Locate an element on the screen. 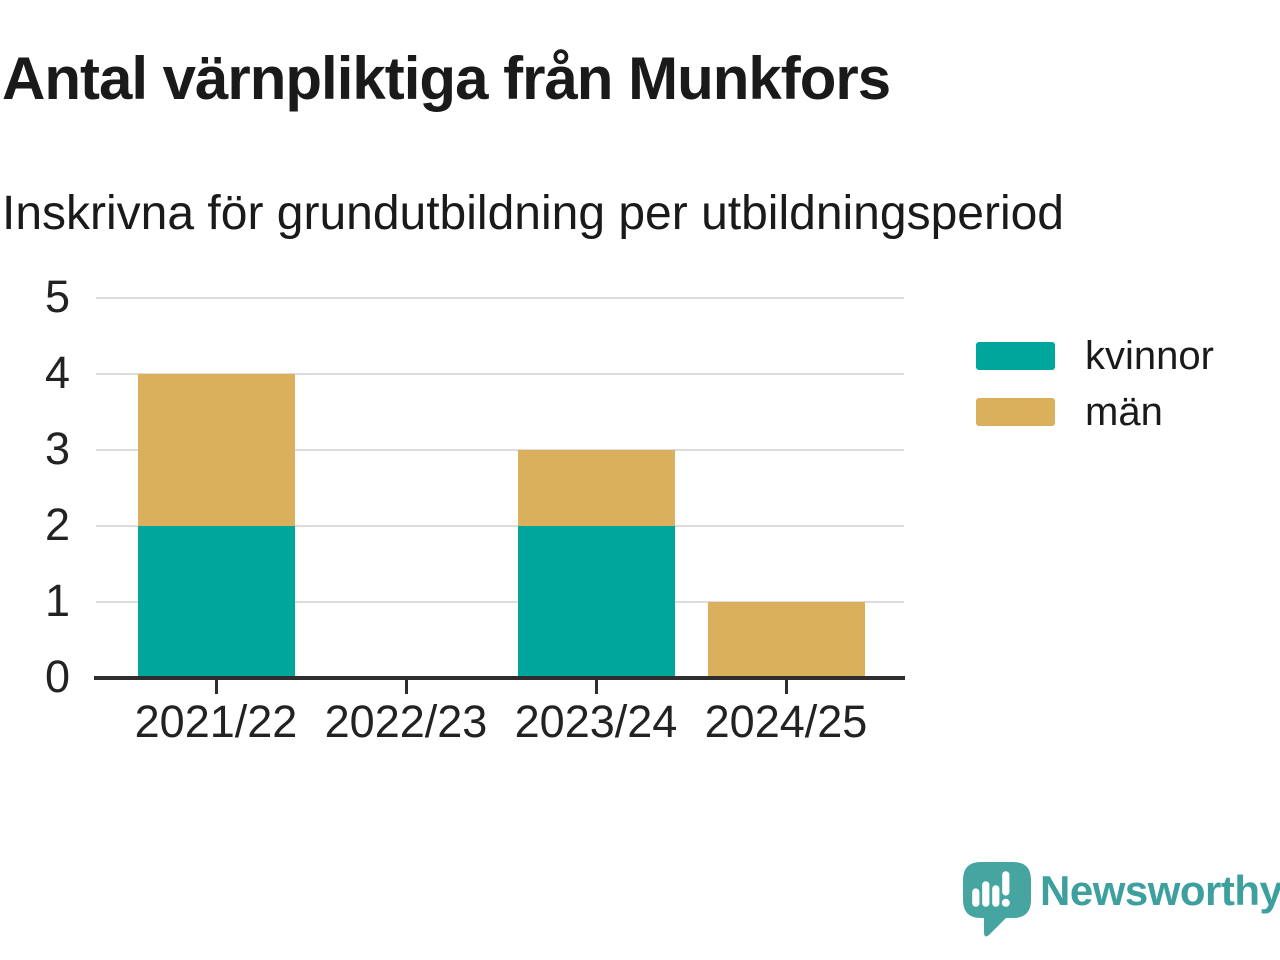 This screenshot has width=1280, height=960. legend-label: män is located at coordinates (1124, 412).